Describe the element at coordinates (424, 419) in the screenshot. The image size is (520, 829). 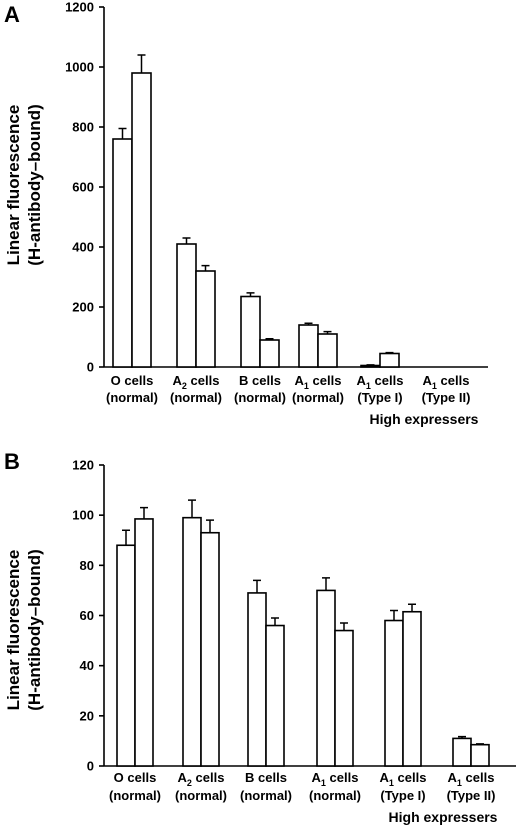
I see `high-expressers-note-a: High expressers` at that location.